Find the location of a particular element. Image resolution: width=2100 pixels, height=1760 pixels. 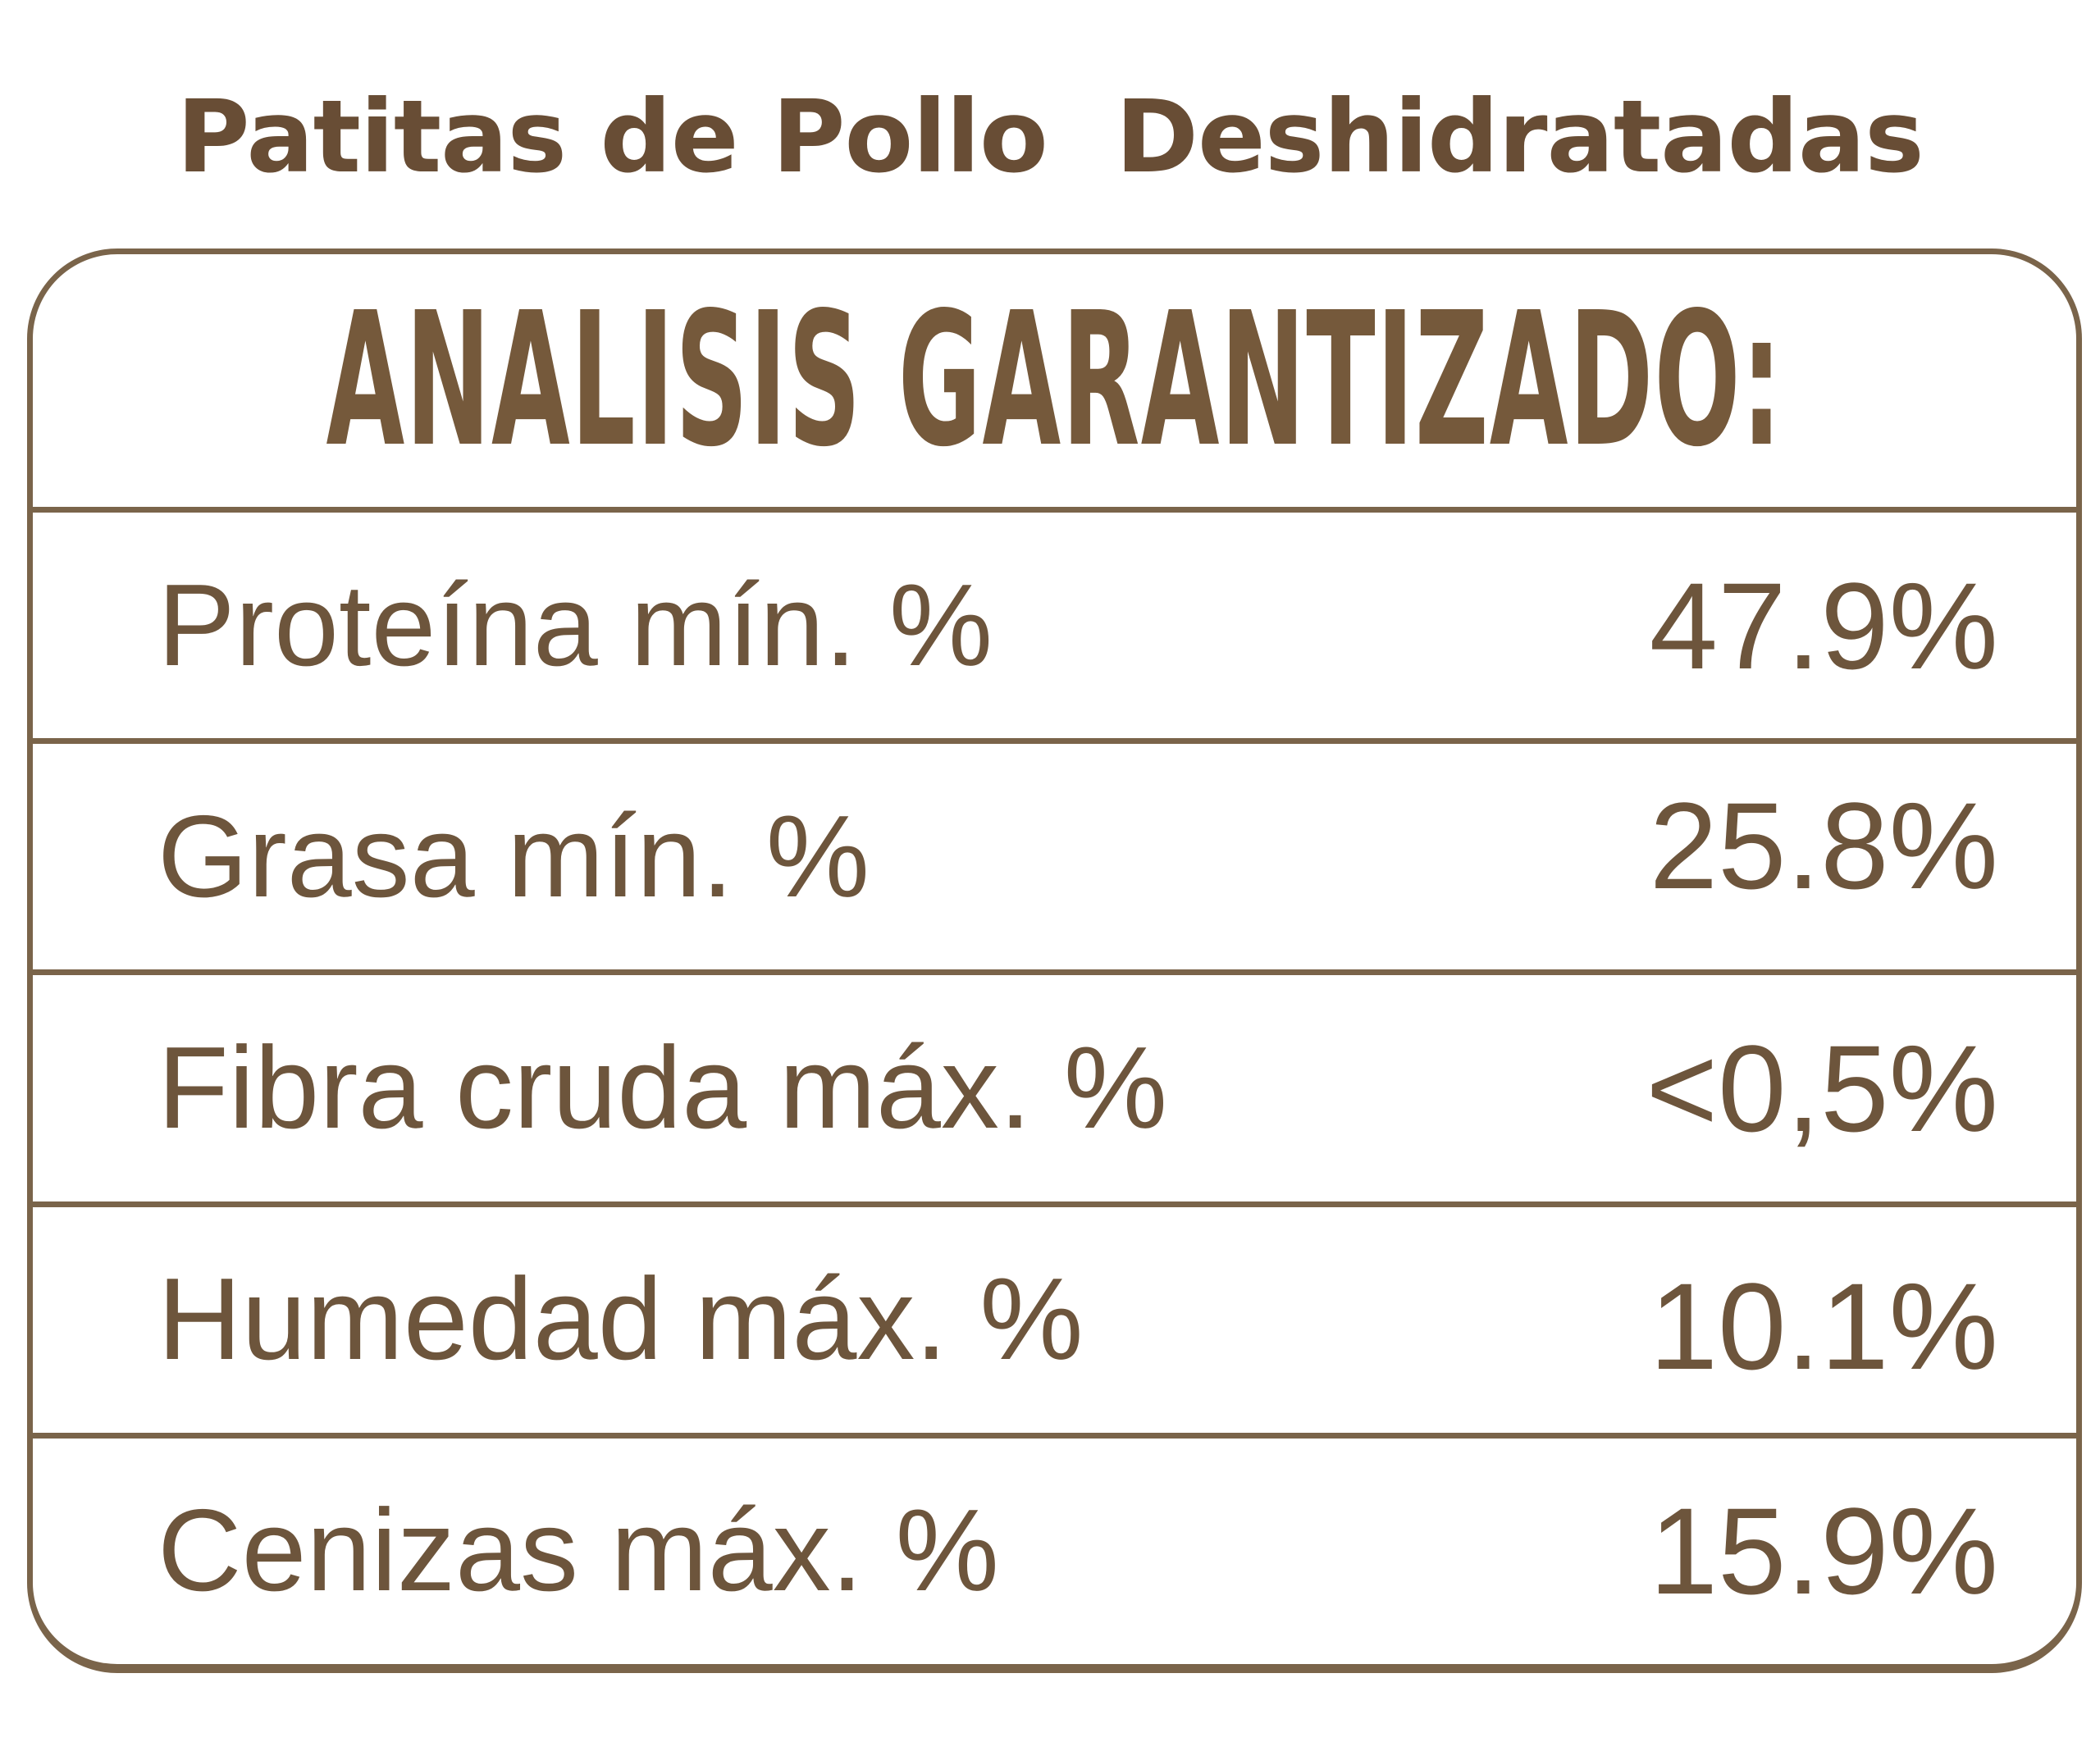

analysis-row-label: Proteína mín. % is located at coordinates (575, 625).